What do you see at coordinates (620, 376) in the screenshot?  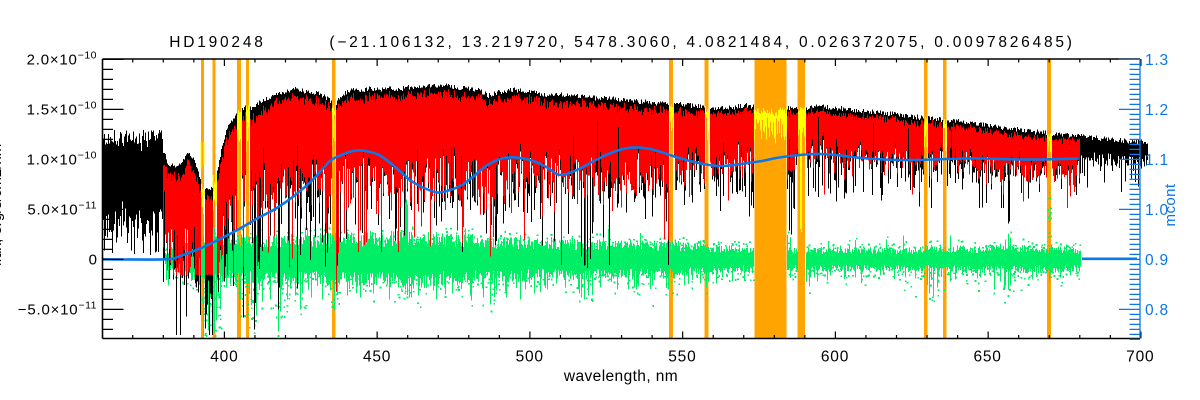 I see `svg-text: wavelength, nm` at bounding box center [620, 376].